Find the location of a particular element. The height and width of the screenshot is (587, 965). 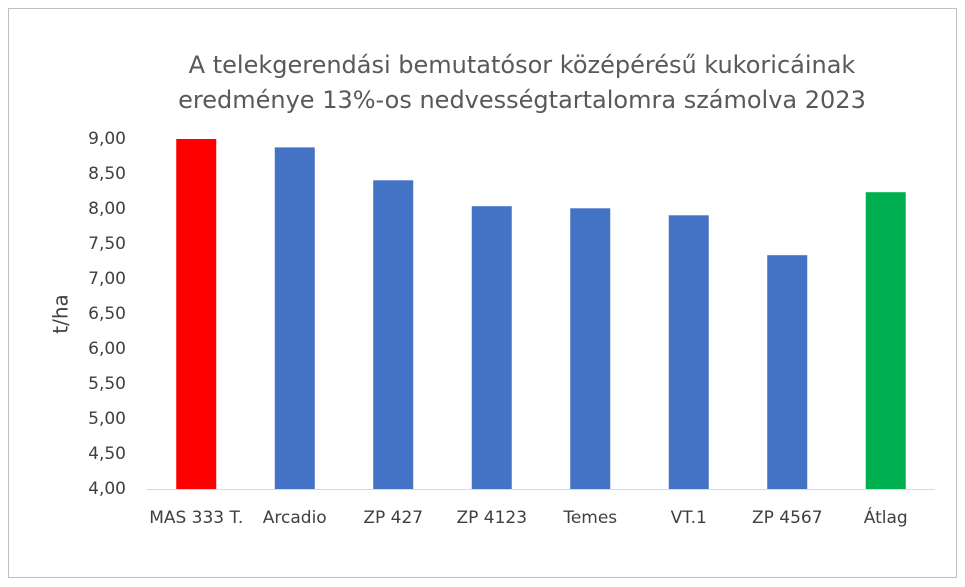

x-tick-label: ZP 427 is located at coordinates (393, 518).